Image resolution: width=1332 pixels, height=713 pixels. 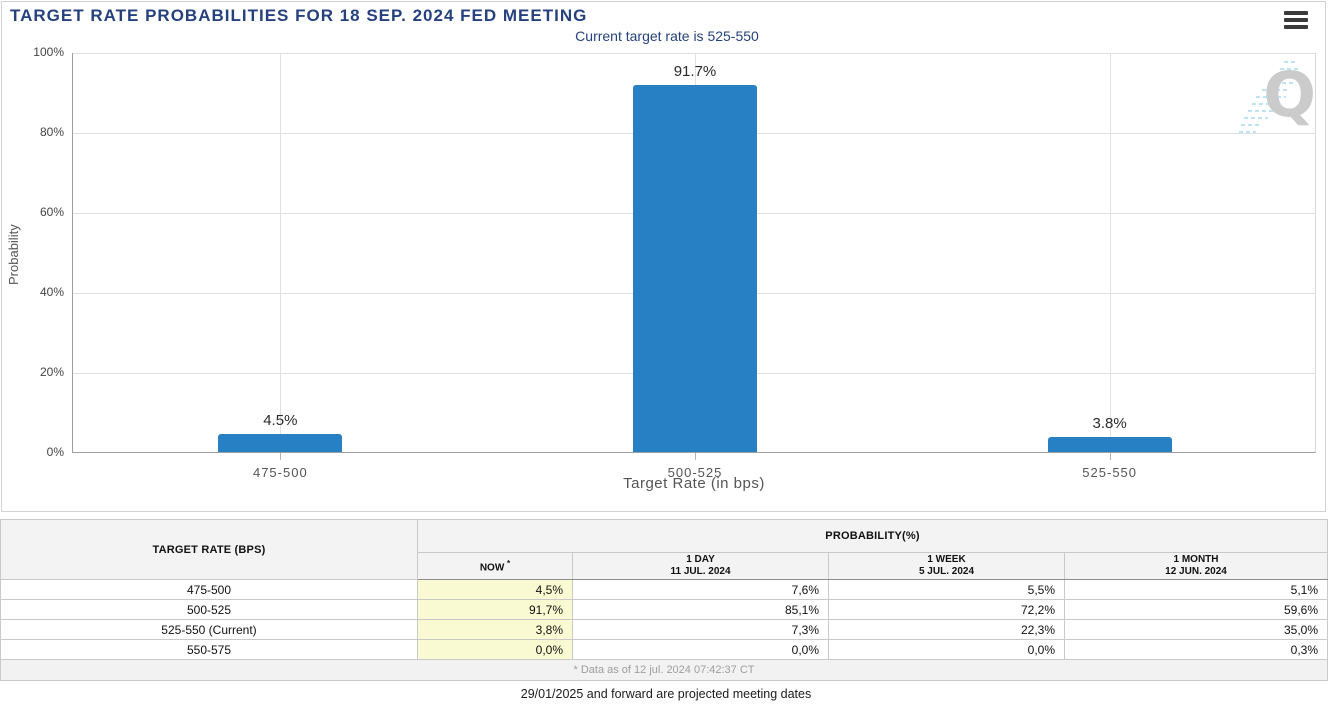 What do you see at coordinates (51, 132) in the screenshot?
I see `y-tick-label: 80%` at bounding box center [51, 132].